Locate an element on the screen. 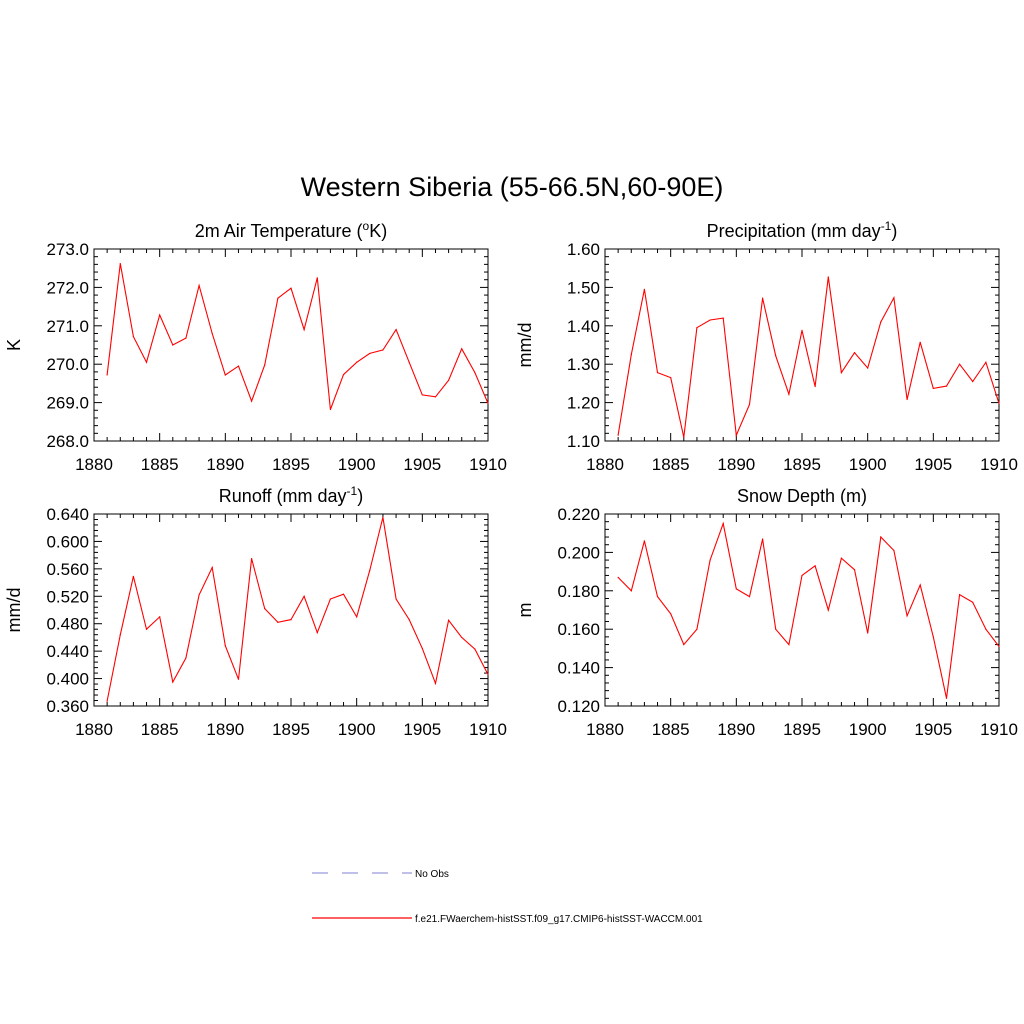 This screenshot has width=1024, height=1024. y-tick-label: 0.220 is located at coordinates (578, 514).